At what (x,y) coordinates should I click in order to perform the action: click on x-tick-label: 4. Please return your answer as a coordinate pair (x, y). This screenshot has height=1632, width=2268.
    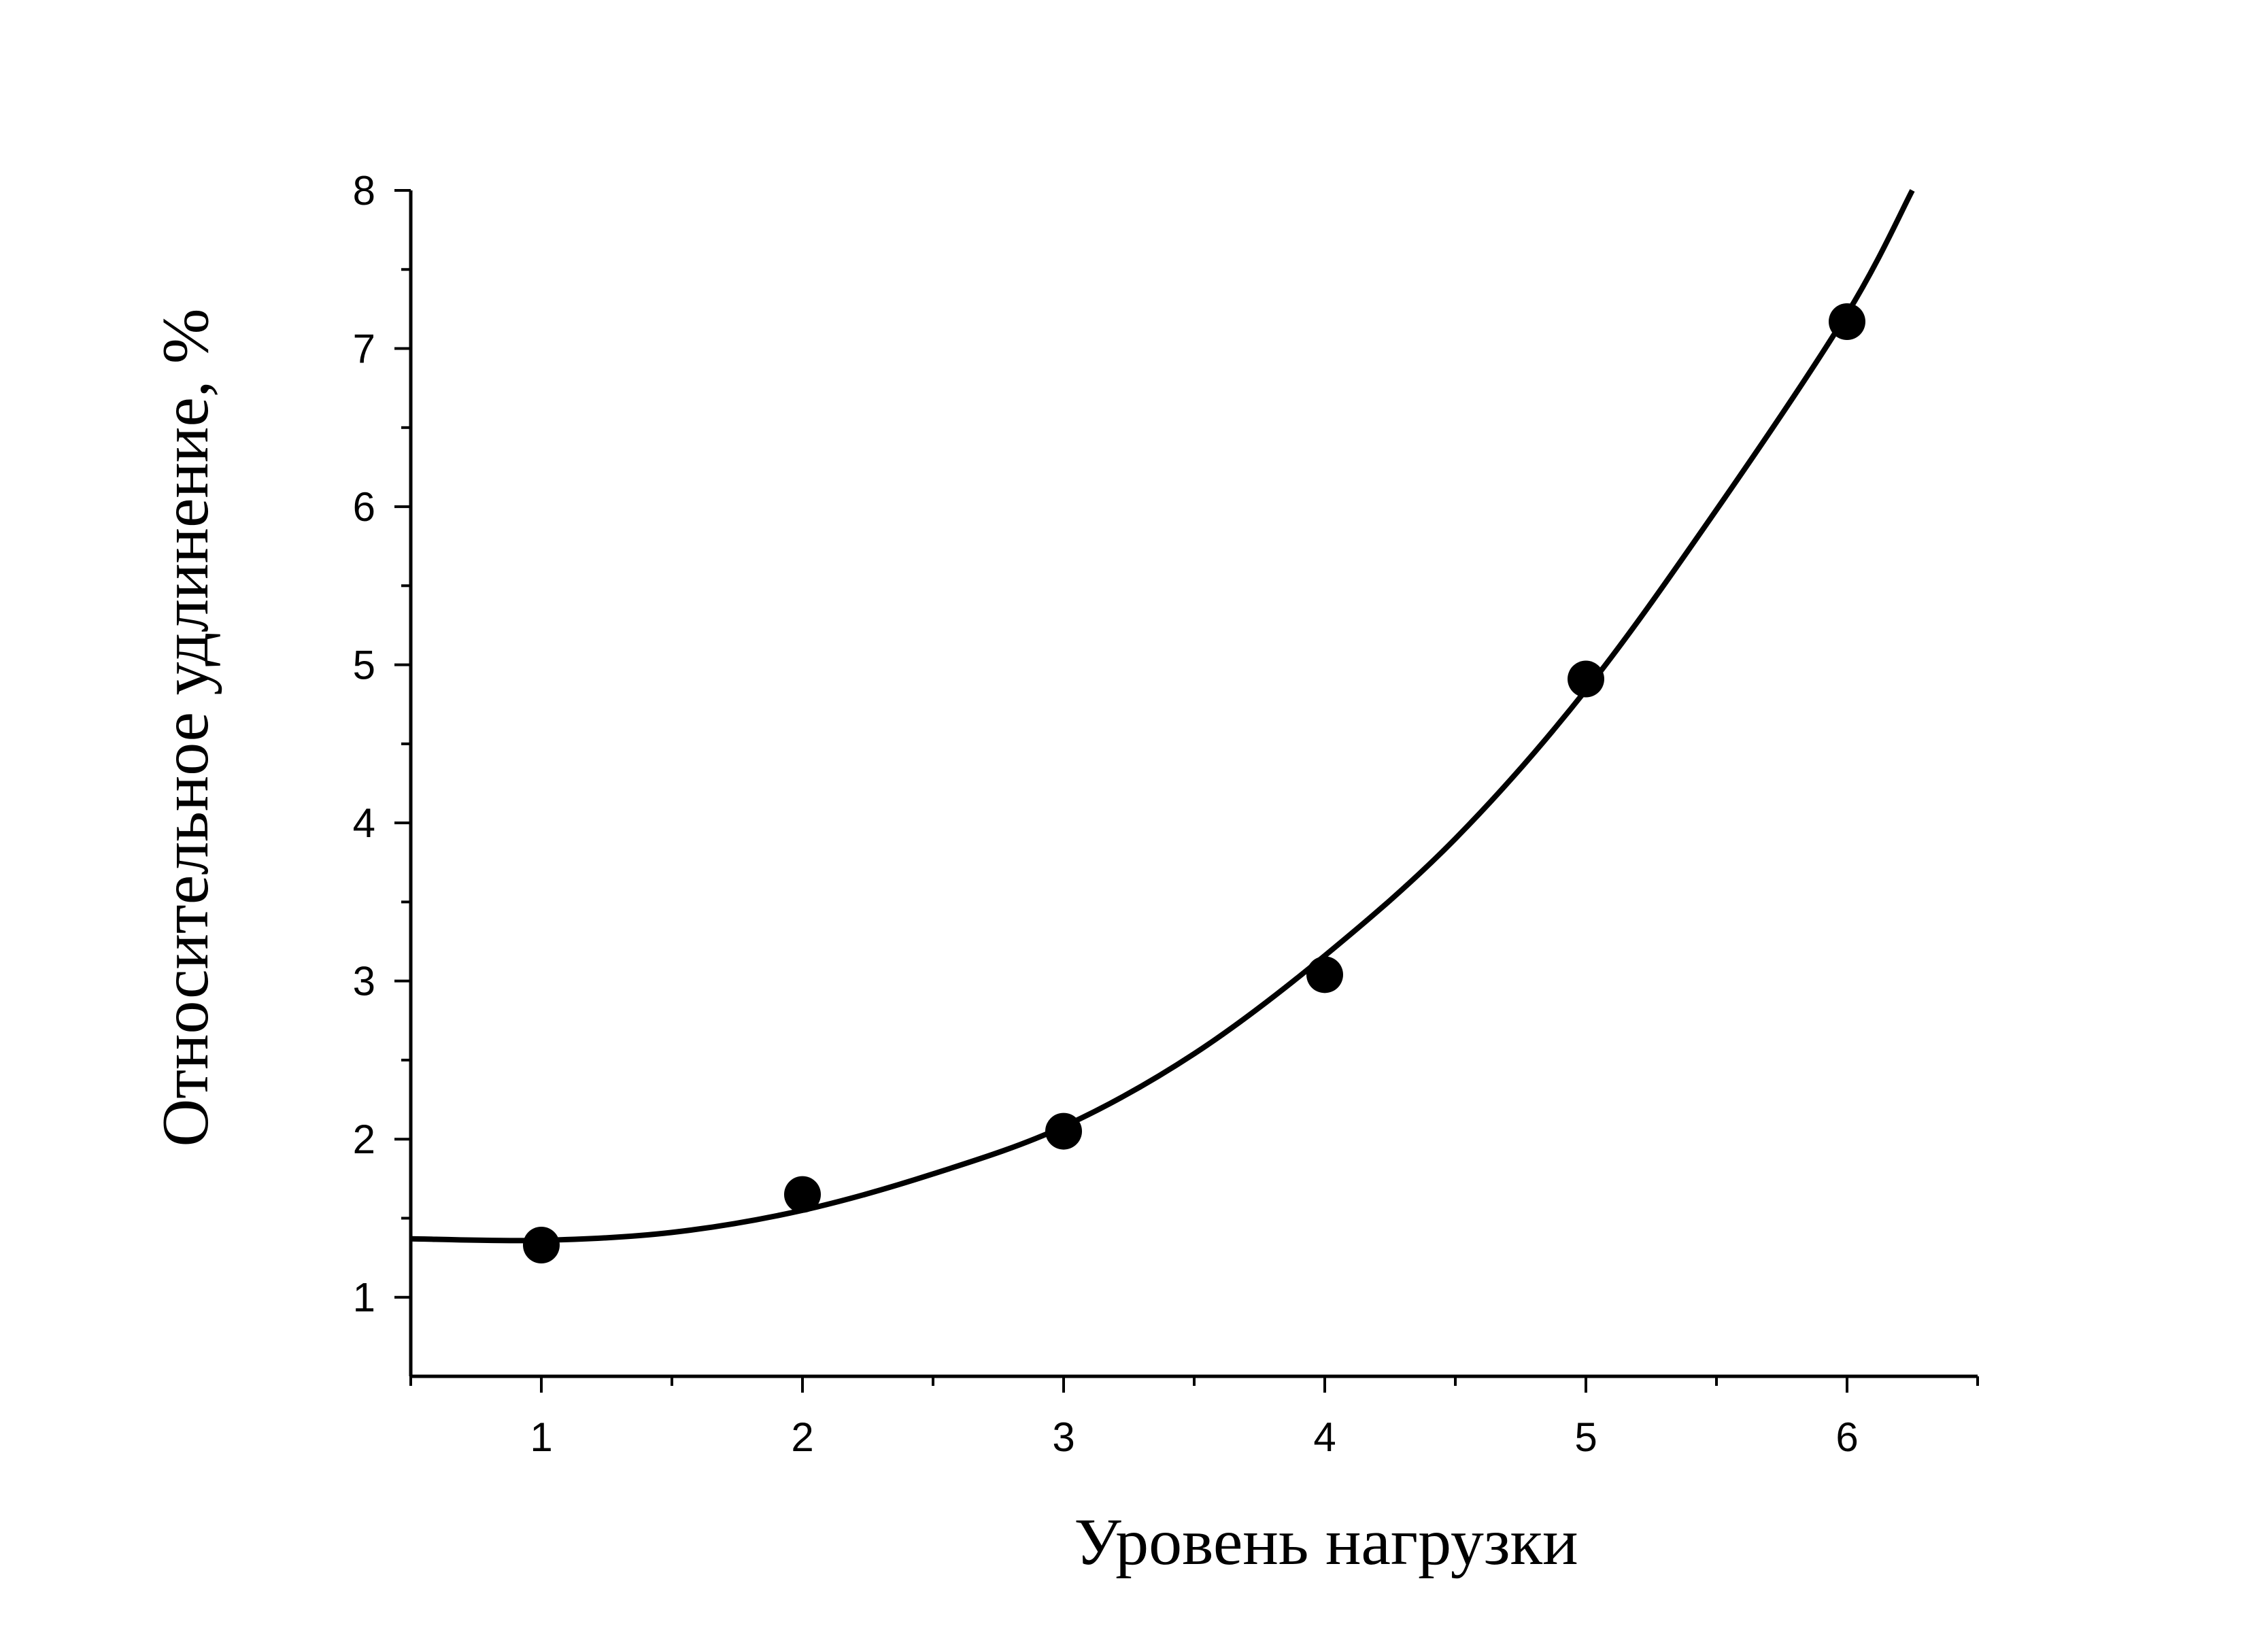
    Looking at the image, I should click on (1324, 1437).